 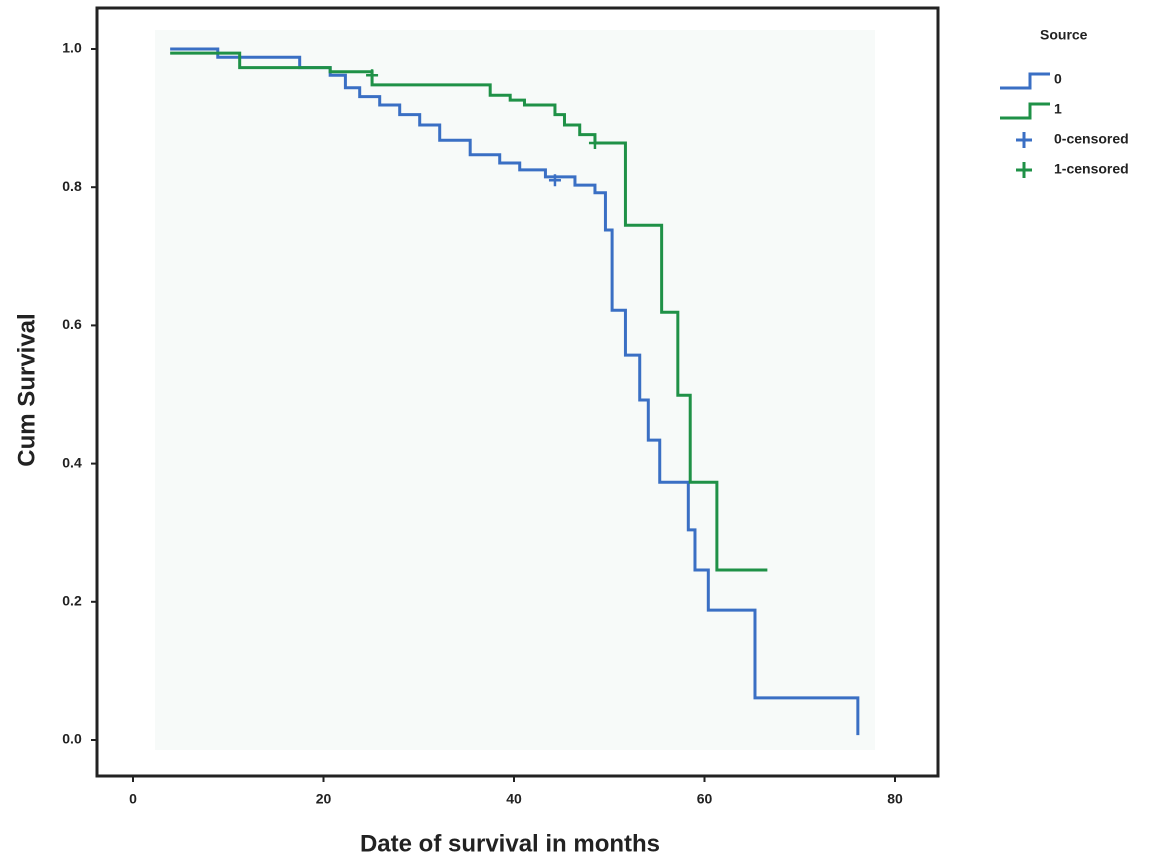 What do you see at coordinates (1091, 139) in the screenshot?
I see `legend-label: 0-censored` at bounding box center [1091, 139].